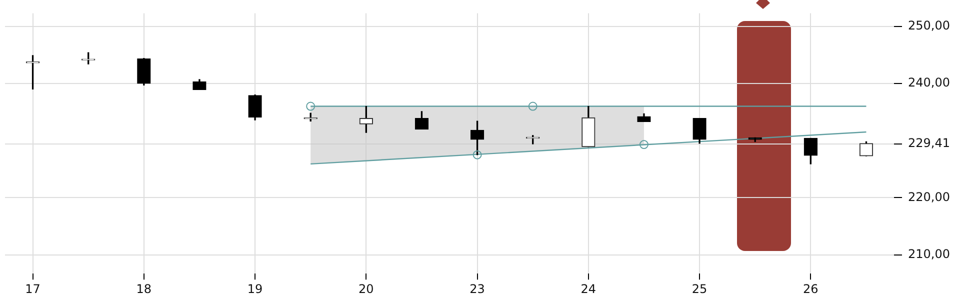 This screenshot has width=960, height=300. What do you see at coordinates (477, 289) in the screenshot?
I see `x-tick-label: 23` at bounding box center [477, 289].